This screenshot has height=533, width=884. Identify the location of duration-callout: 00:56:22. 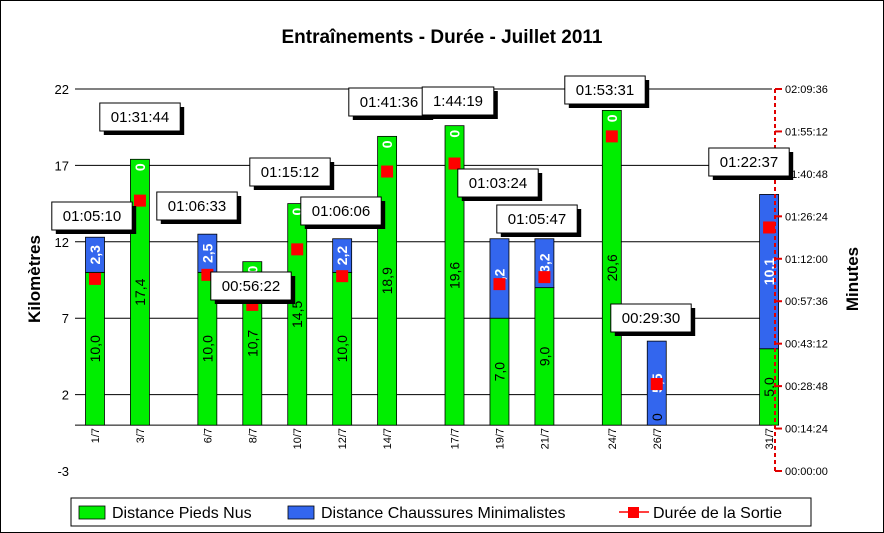
(251, 286).